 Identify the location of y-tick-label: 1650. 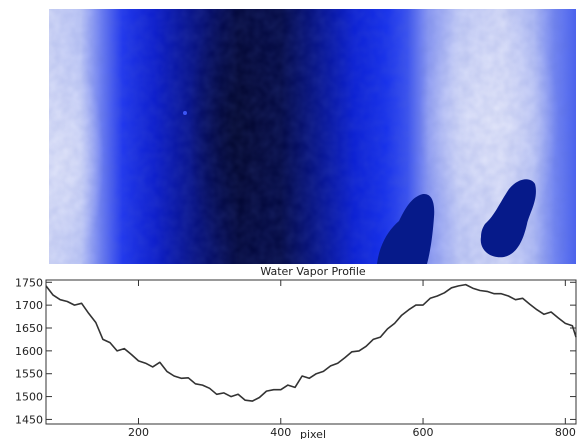
(29, 328).